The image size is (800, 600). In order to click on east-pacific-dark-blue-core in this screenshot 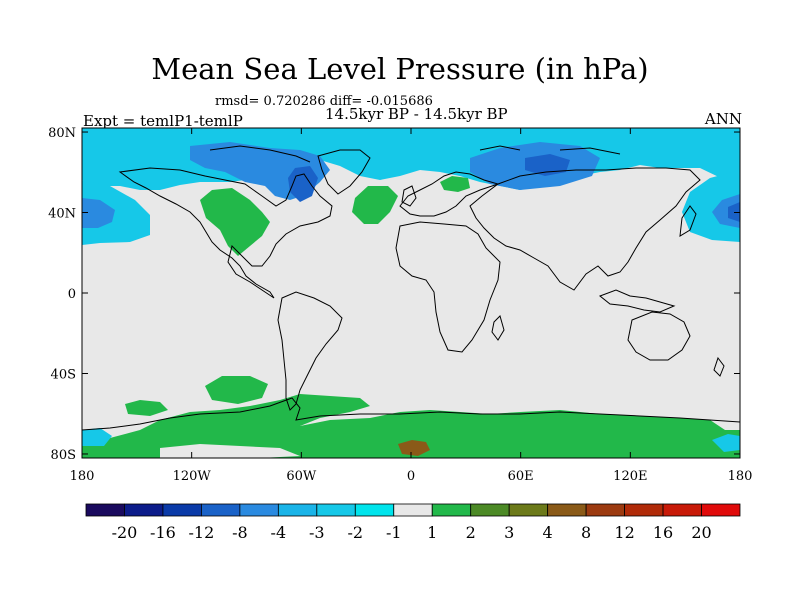, I will do `click(734, 212)`.